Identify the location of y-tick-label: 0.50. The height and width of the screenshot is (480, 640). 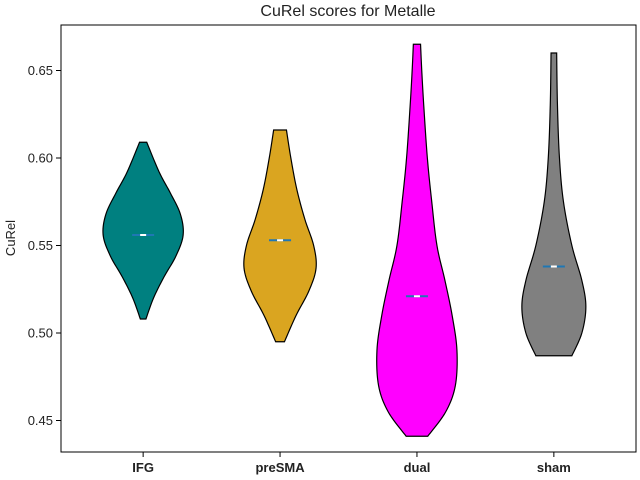
(40, 333).